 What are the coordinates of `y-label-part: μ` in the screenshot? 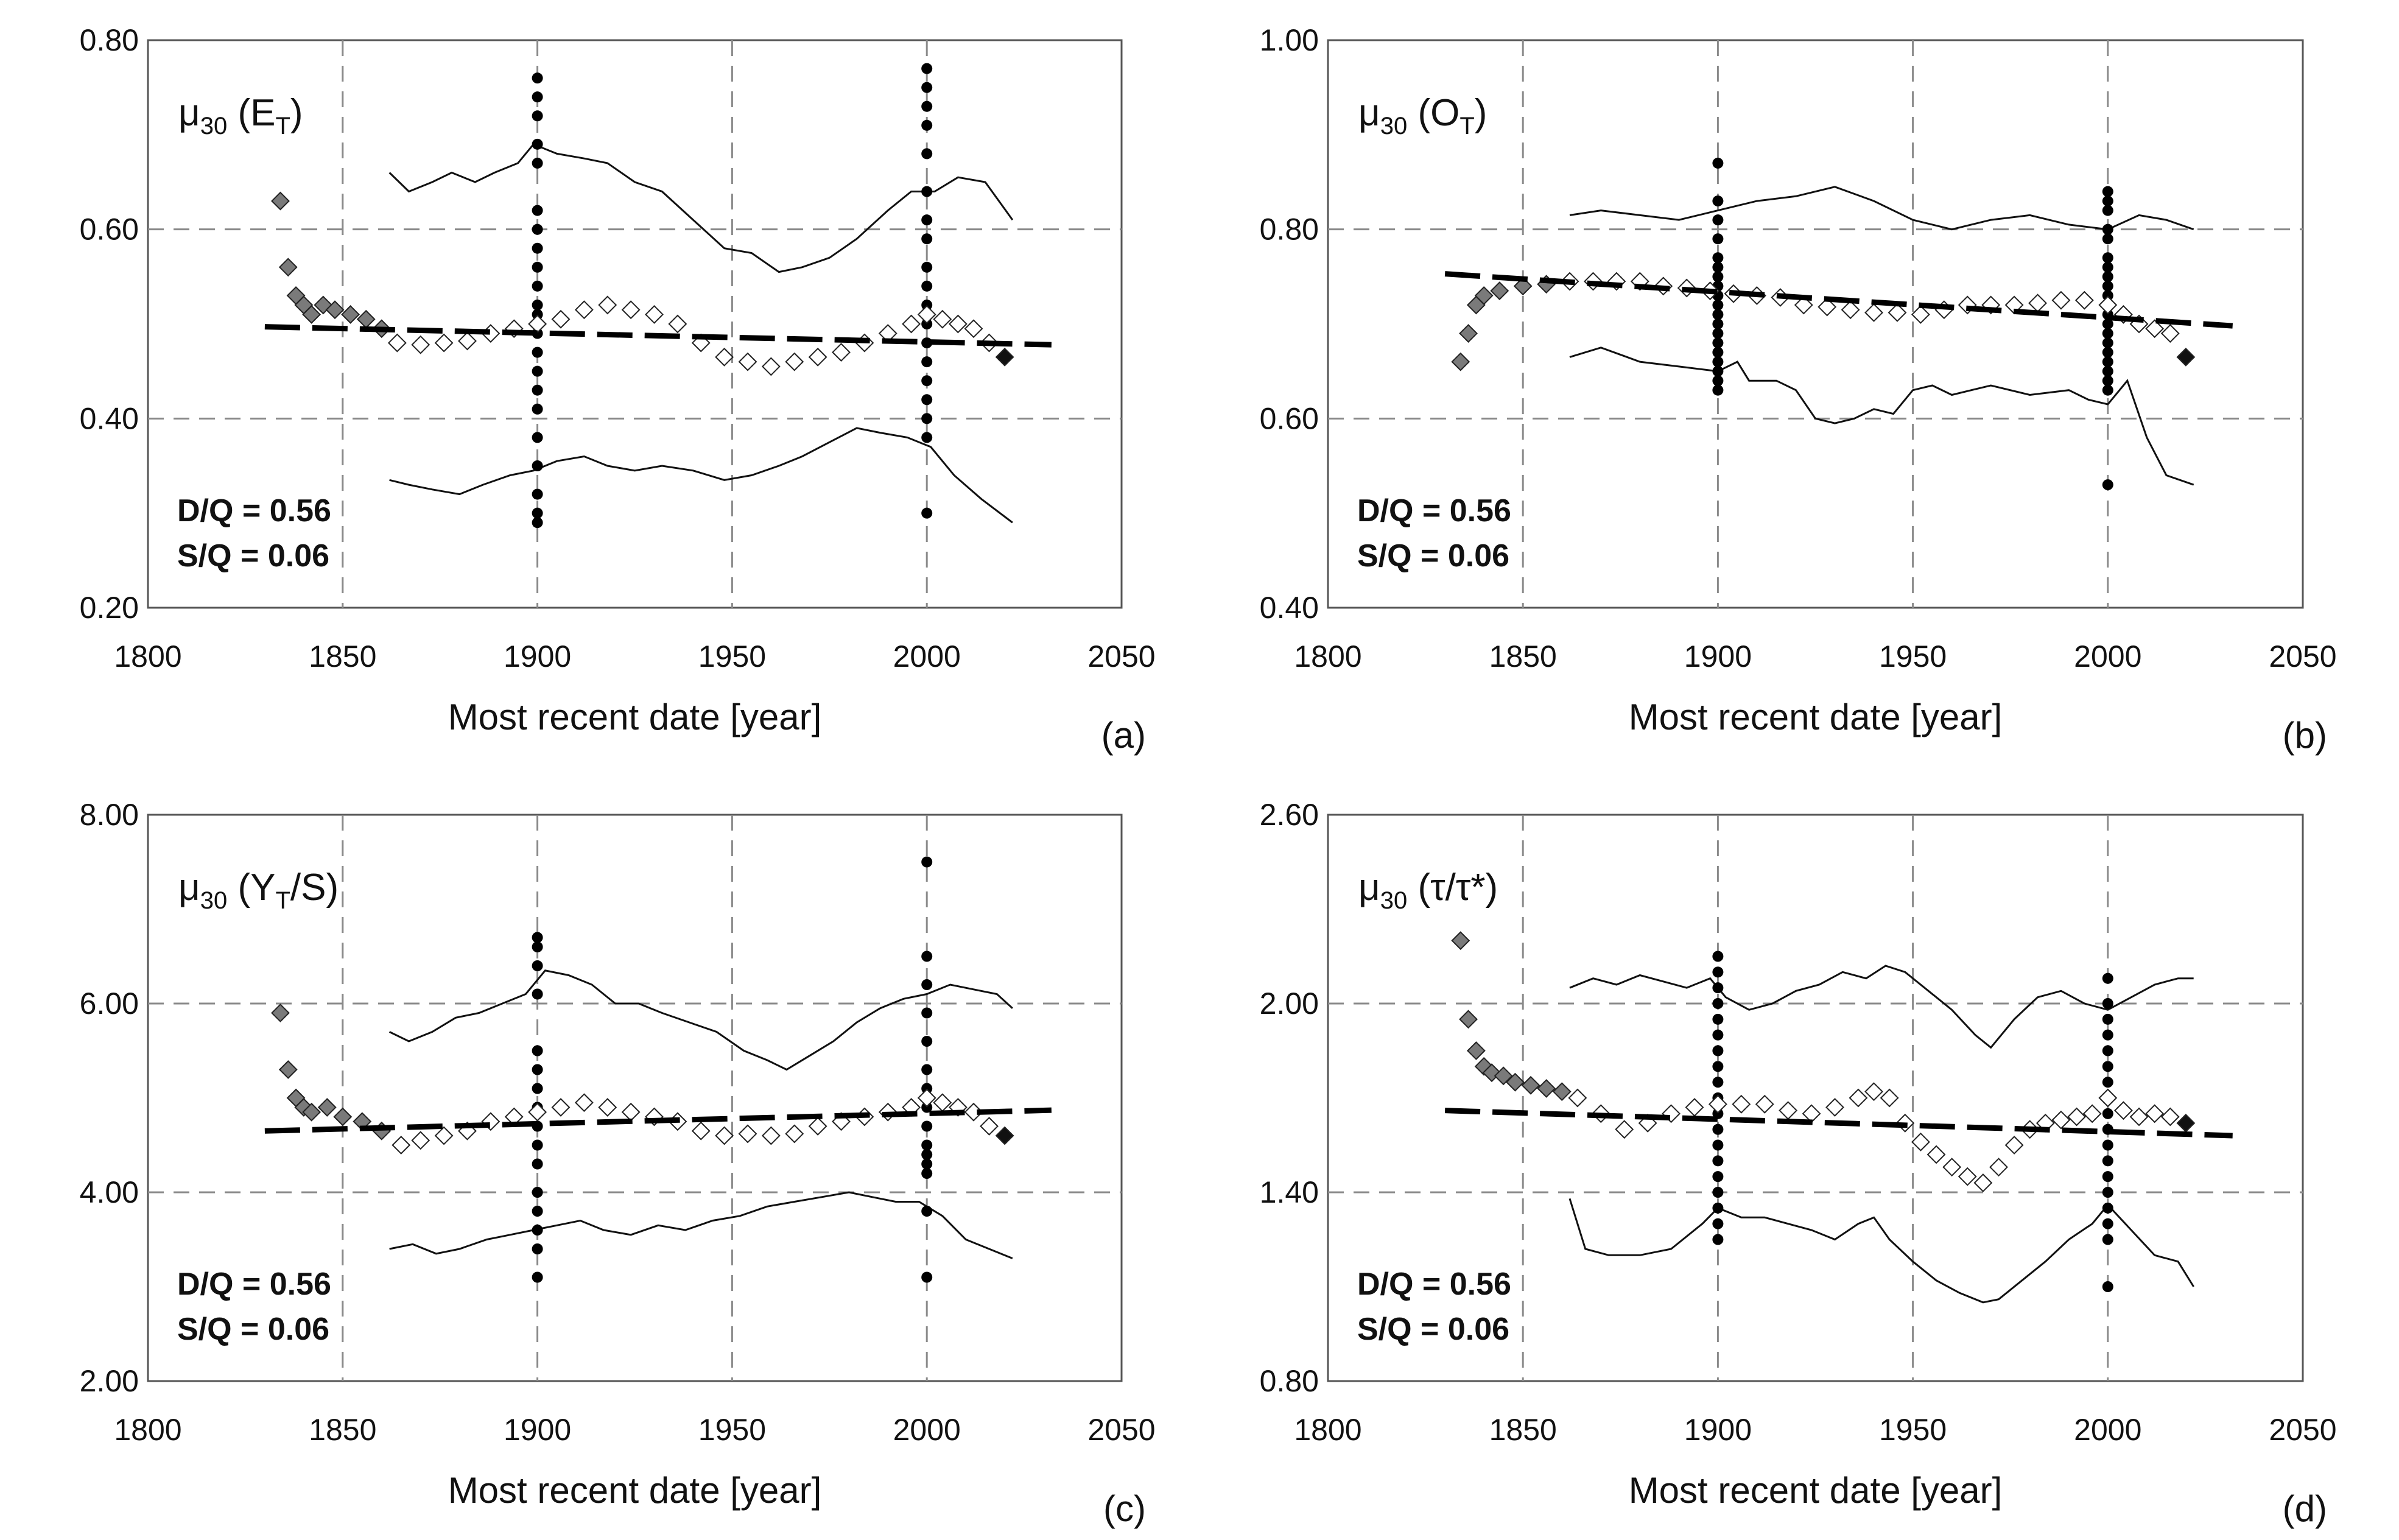 It's located at (189, 888).